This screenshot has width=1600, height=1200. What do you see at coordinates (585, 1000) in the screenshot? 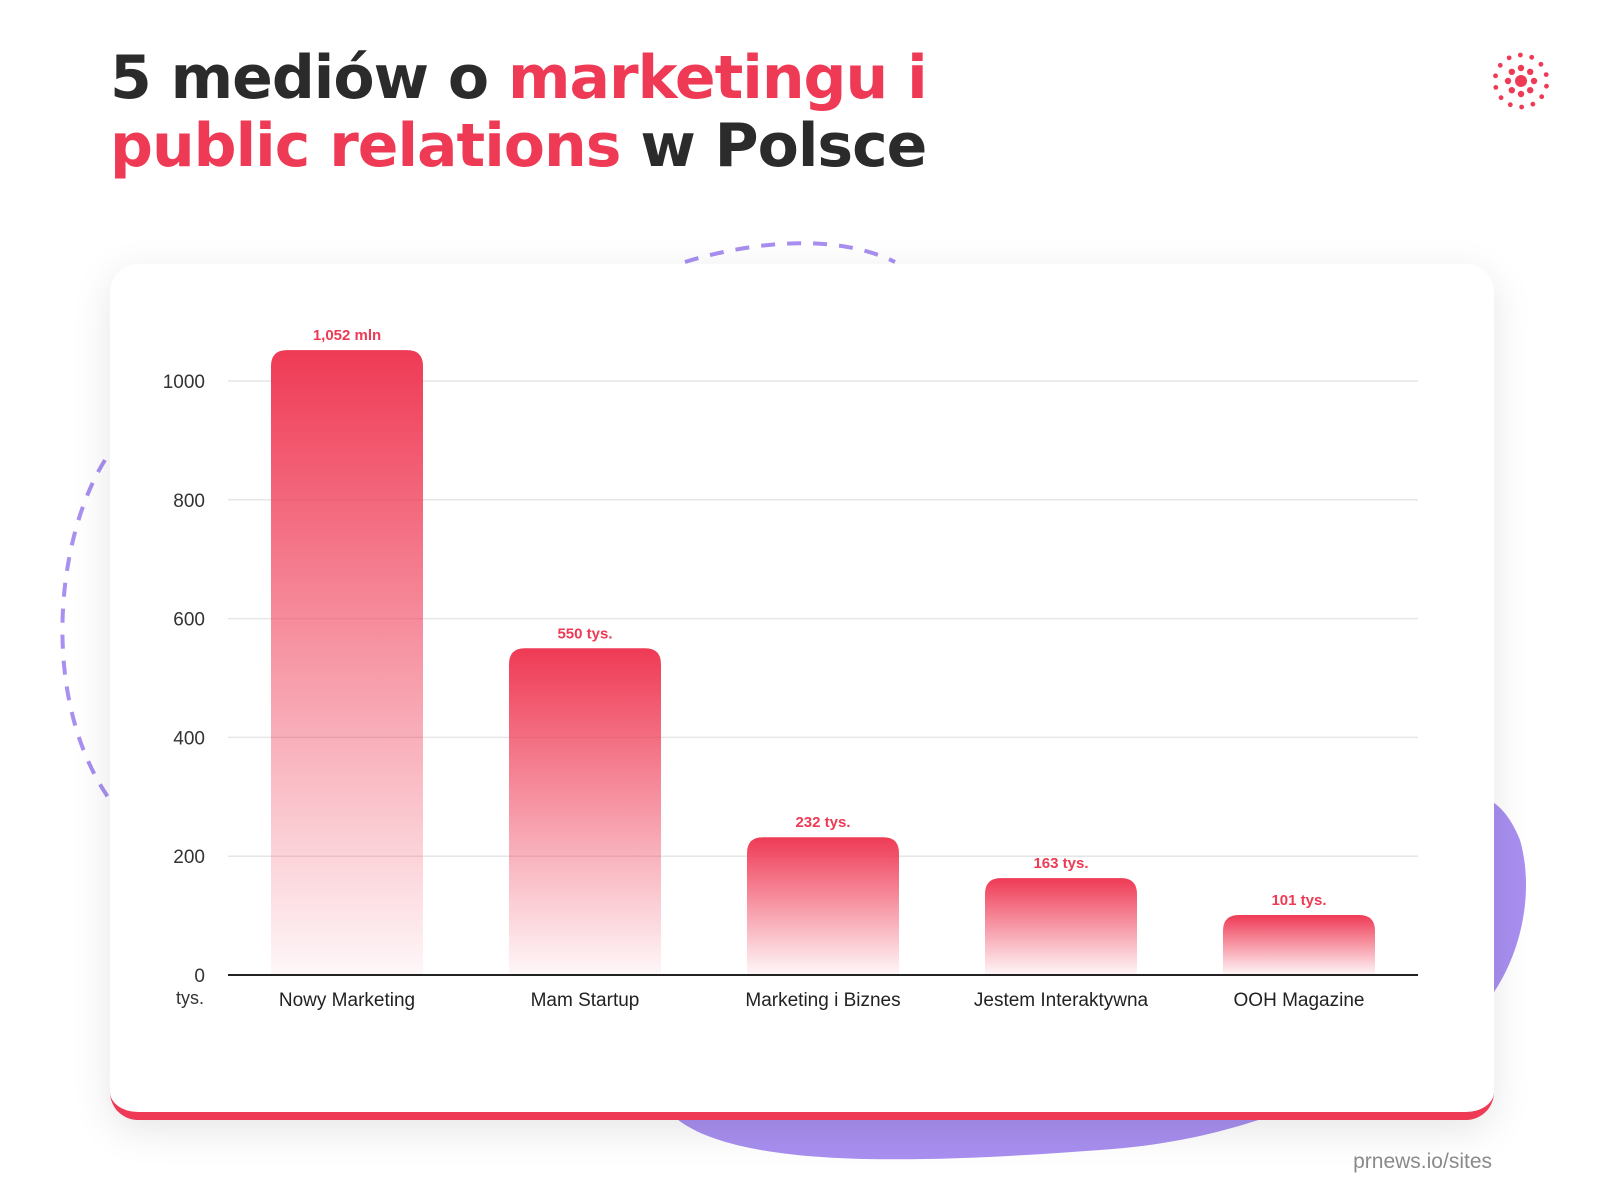
I see `x-tick-label: Mam Startup` at bounding box center [585, 1000].